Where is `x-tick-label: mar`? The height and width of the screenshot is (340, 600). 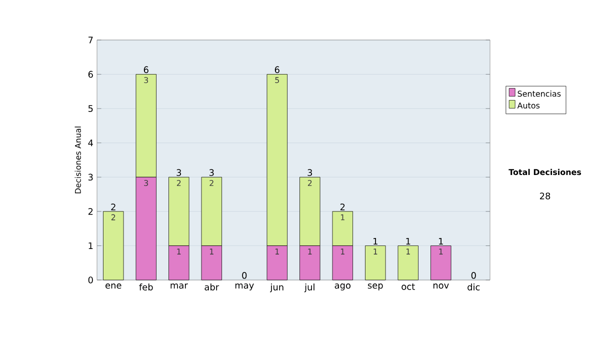 x-tick-label: mar is located at coordinates (179, 286).